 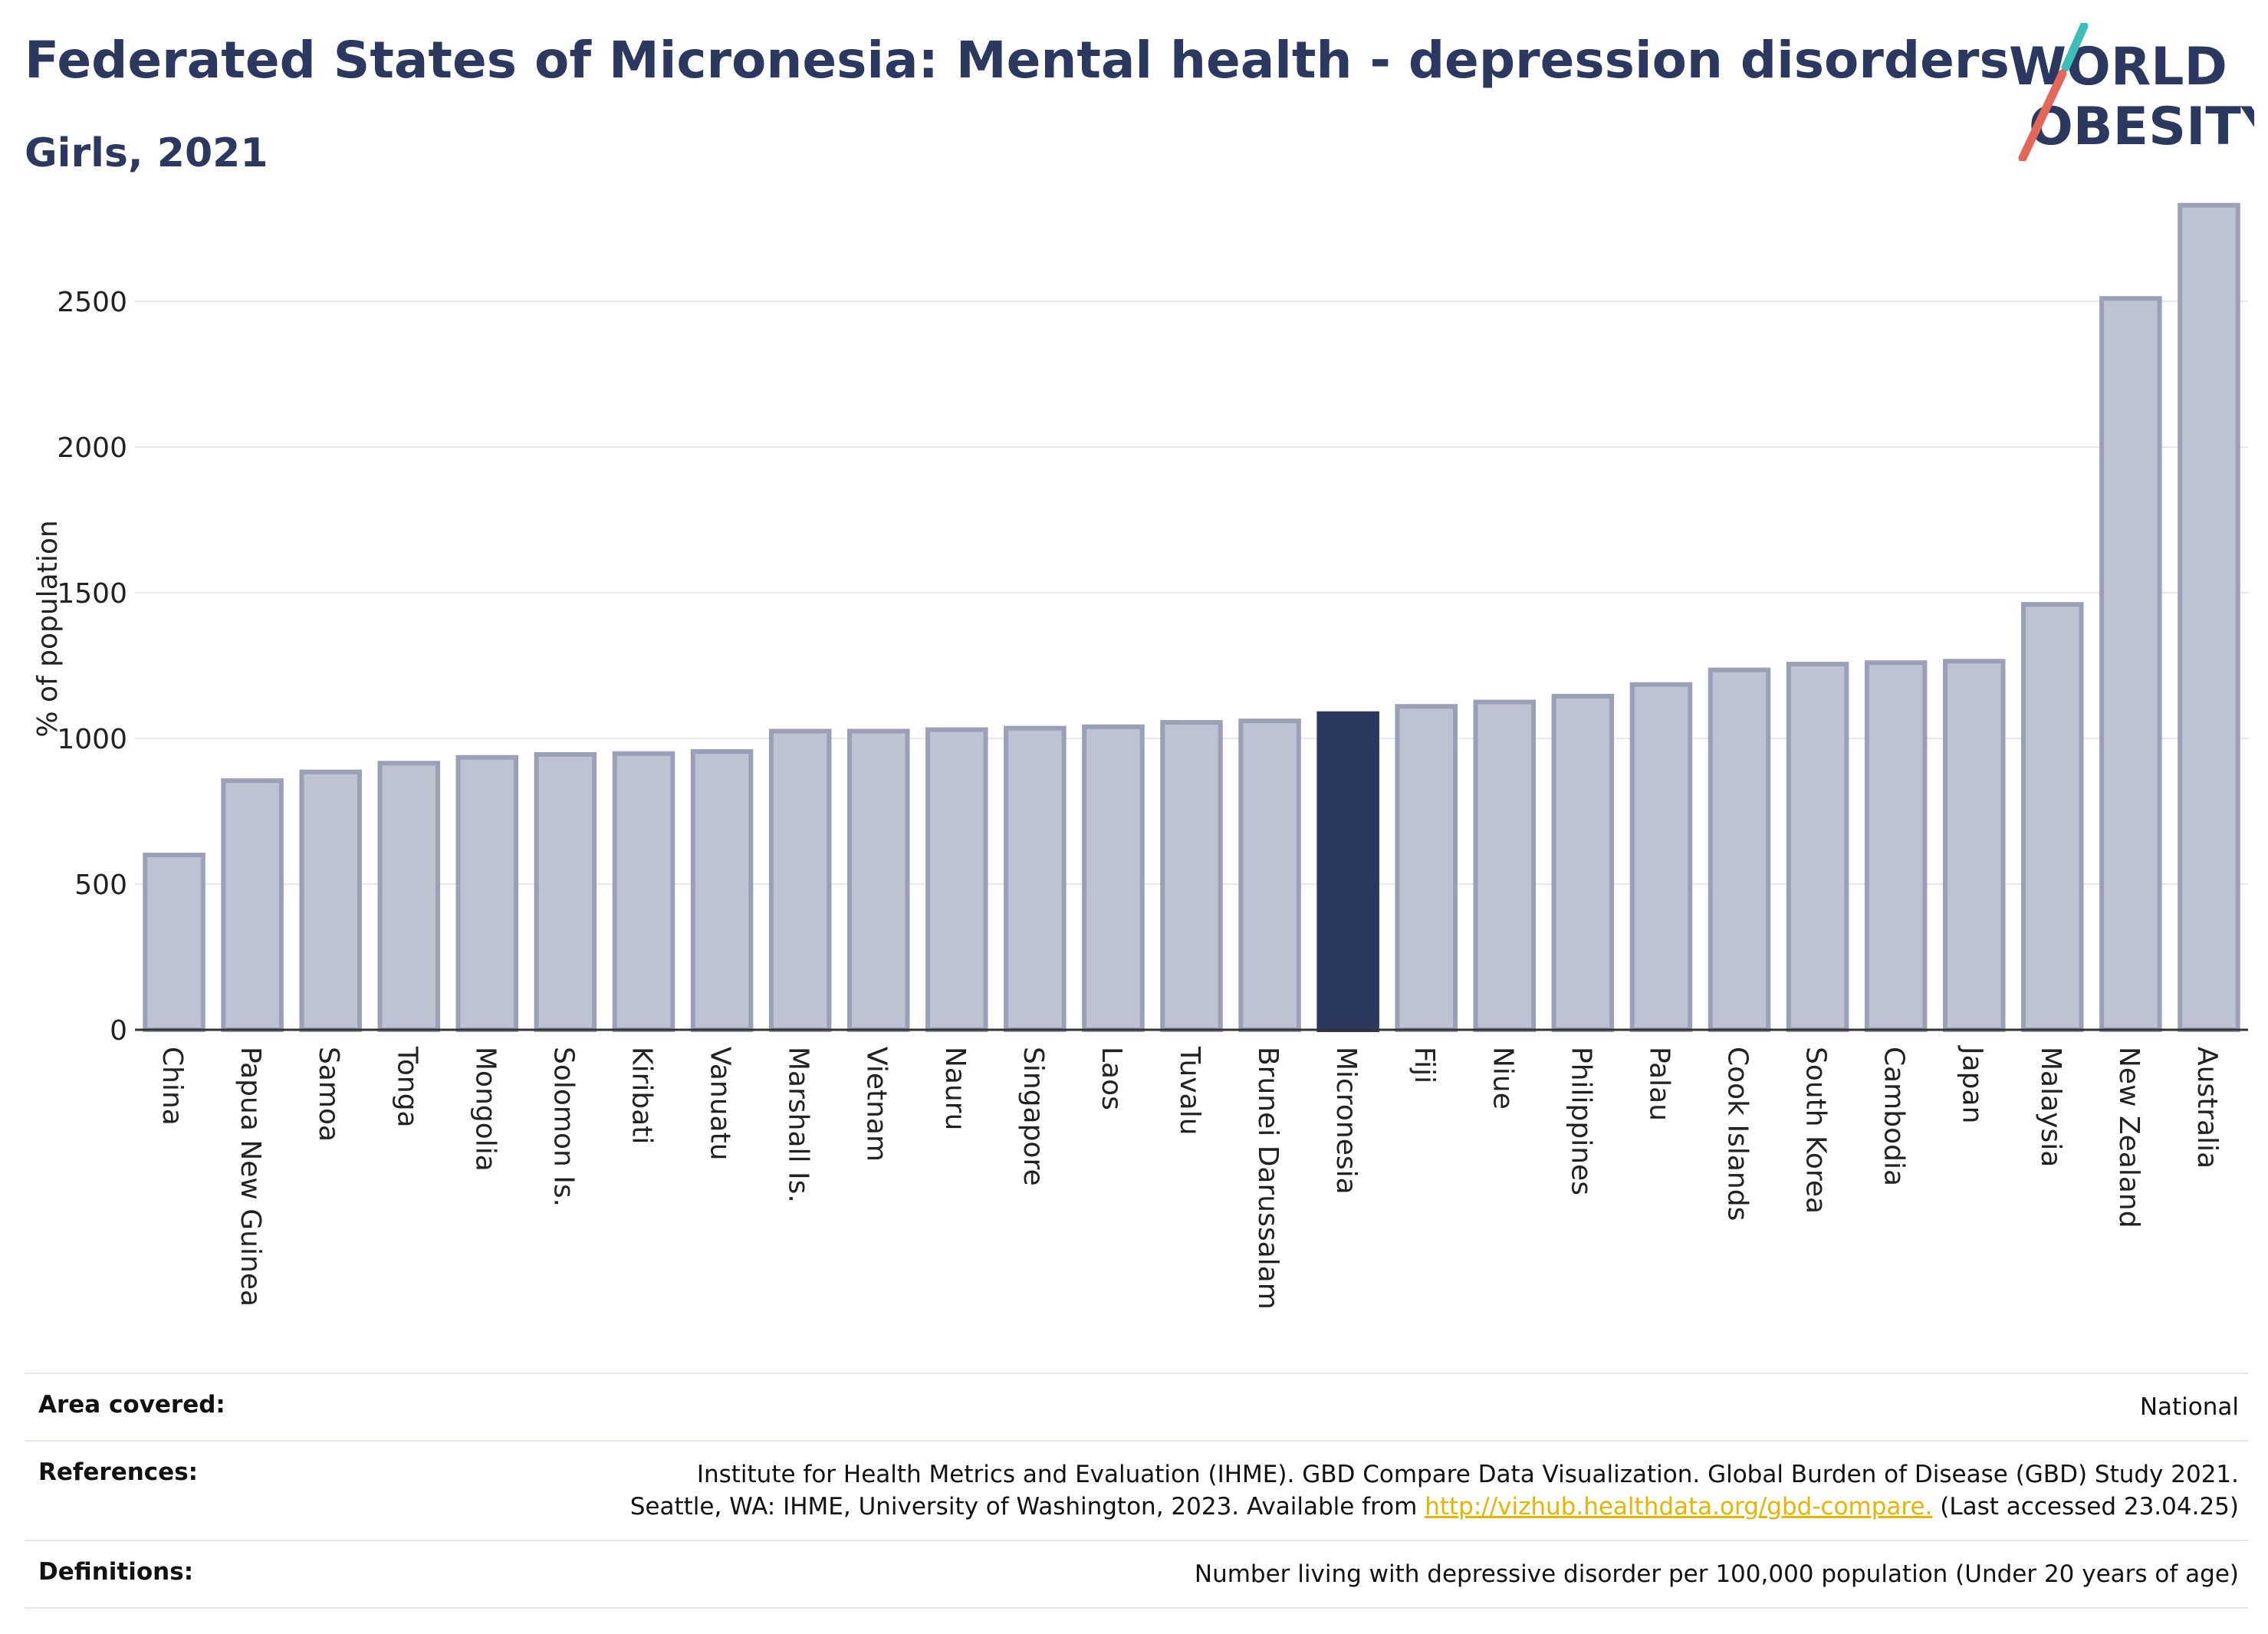 What do you see at coordinates (131, 1405) in the screenshot?
I see `area-covered-label: Area covered:` at bounding box center [131, 1405].